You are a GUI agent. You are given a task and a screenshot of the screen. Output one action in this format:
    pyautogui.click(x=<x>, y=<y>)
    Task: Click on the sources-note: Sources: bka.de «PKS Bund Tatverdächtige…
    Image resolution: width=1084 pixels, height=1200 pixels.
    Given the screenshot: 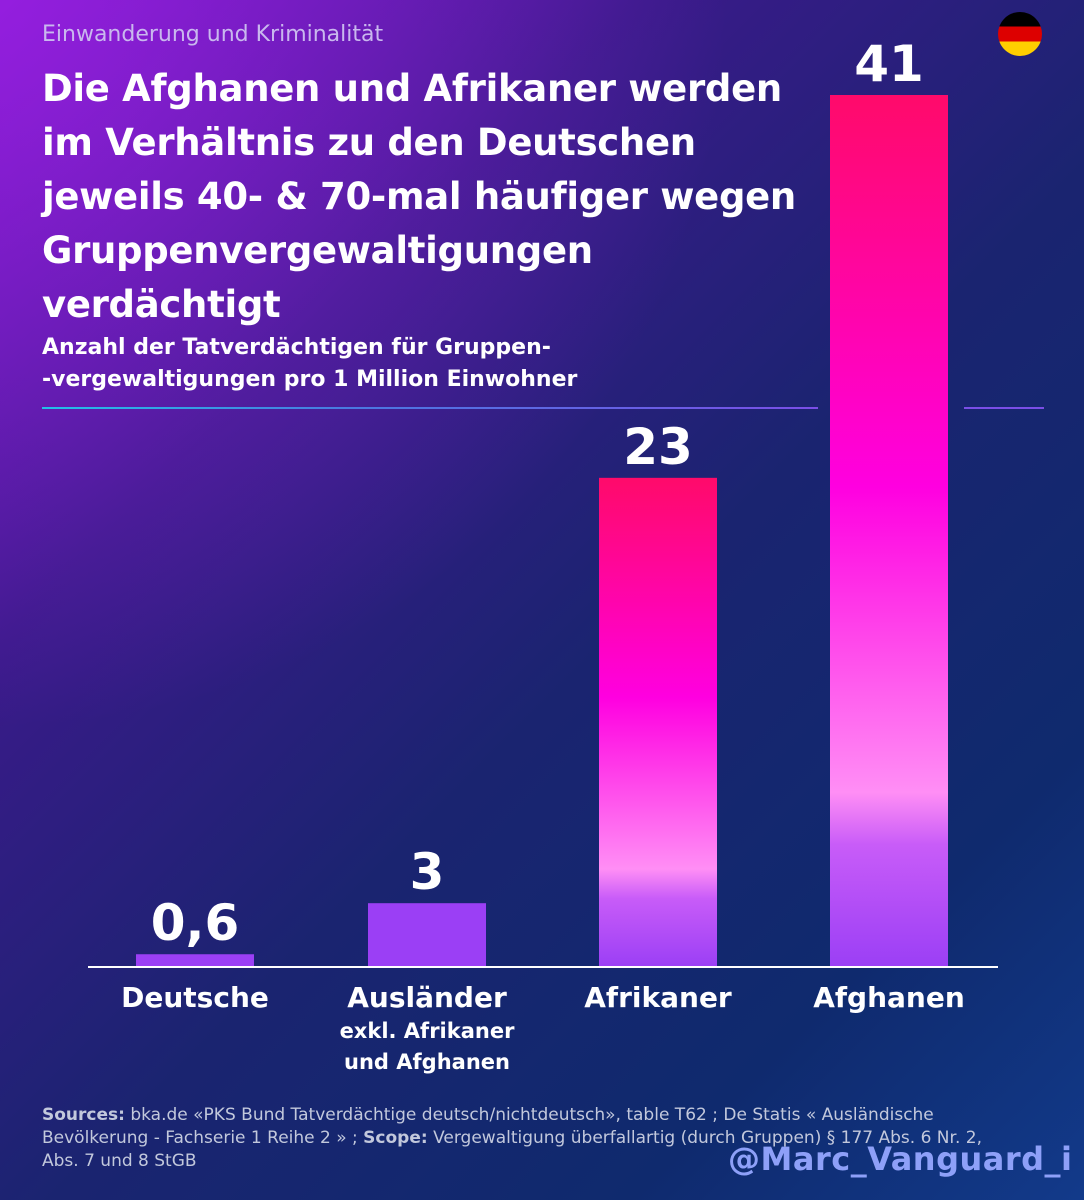 What is the action you would take?
    pyautogui.click(x=532, y=1138)
    